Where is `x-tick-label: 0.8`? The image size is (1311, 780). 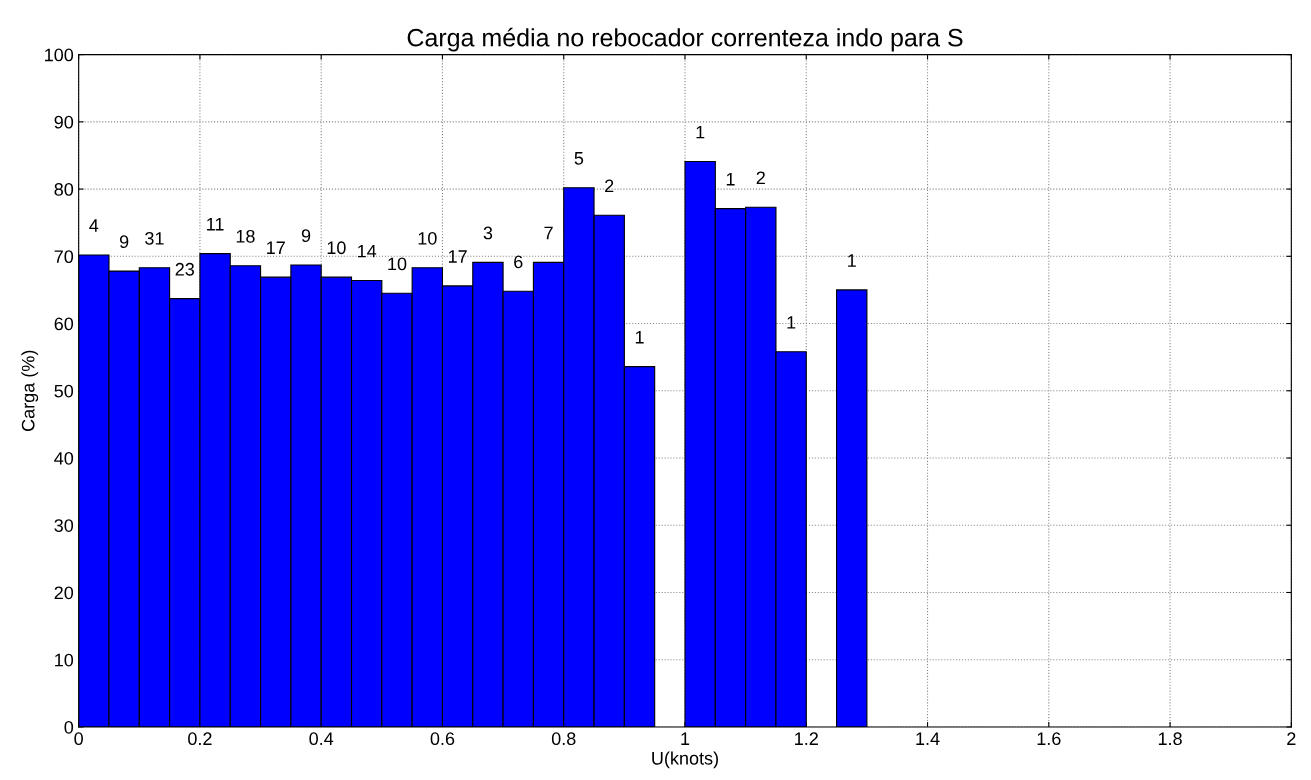
x-tick-label: 0.8 is located at coordinates (563, 739).